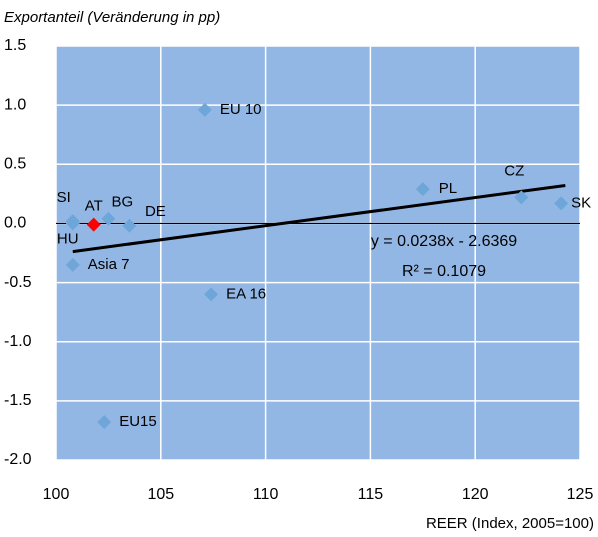 The height and width of the screenshot is (537, 598). What do you see at coordinates (18, 459) in the screenshot?
I see `y-tick-label: -2.0` at bounding box center [18, 459].